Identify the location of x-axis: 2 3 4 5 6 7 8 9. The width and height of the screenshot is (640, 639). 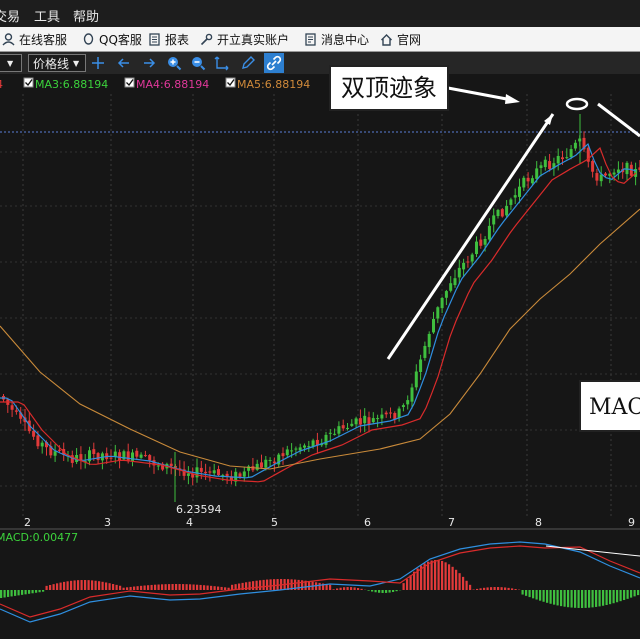
(329, 522).